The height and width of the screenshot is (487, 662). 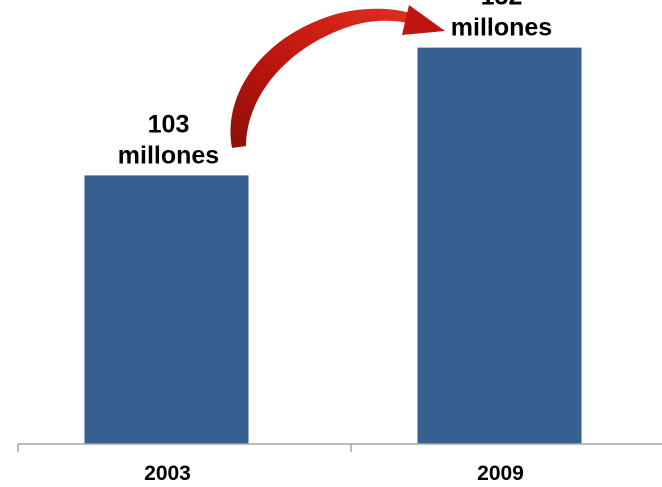 What do you see at coordinates (168, 155) in the screenshot?
I see `data-label-2003-line-2: millones` at bounding box center [168, 155].